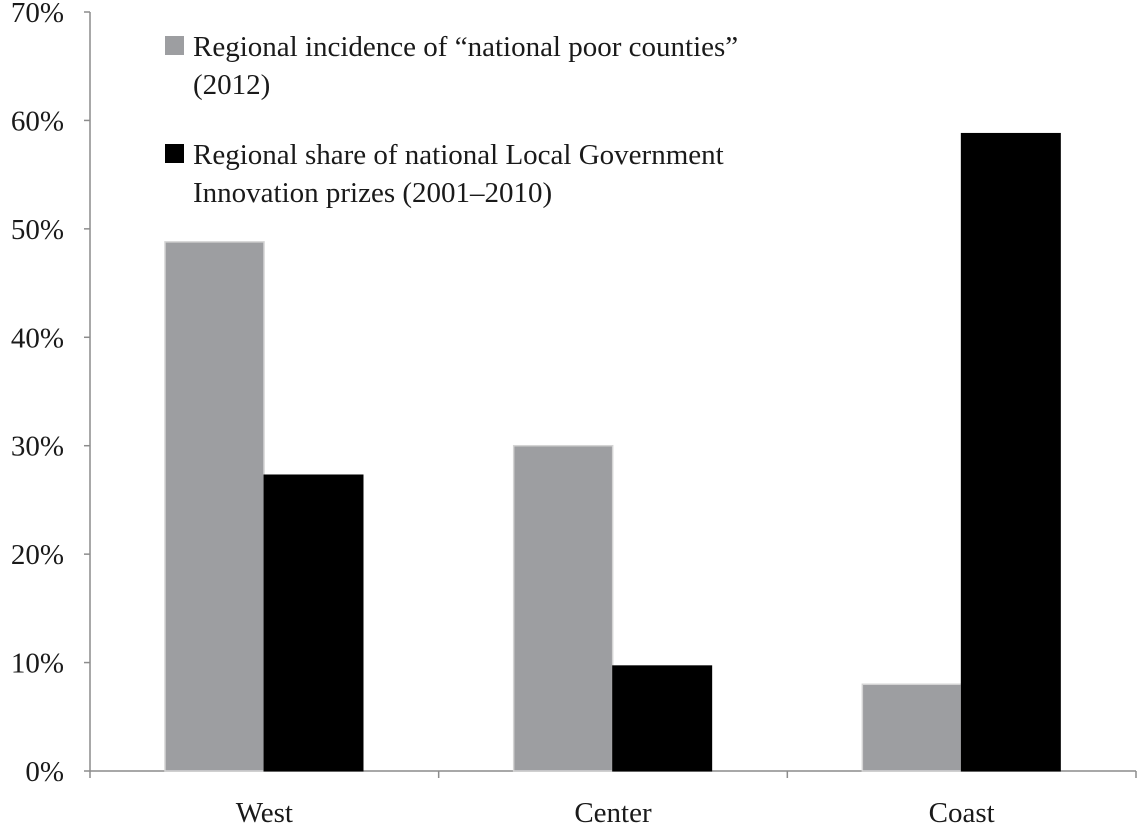  I want to click on y-tick-label: 50%, so click(37, 230).